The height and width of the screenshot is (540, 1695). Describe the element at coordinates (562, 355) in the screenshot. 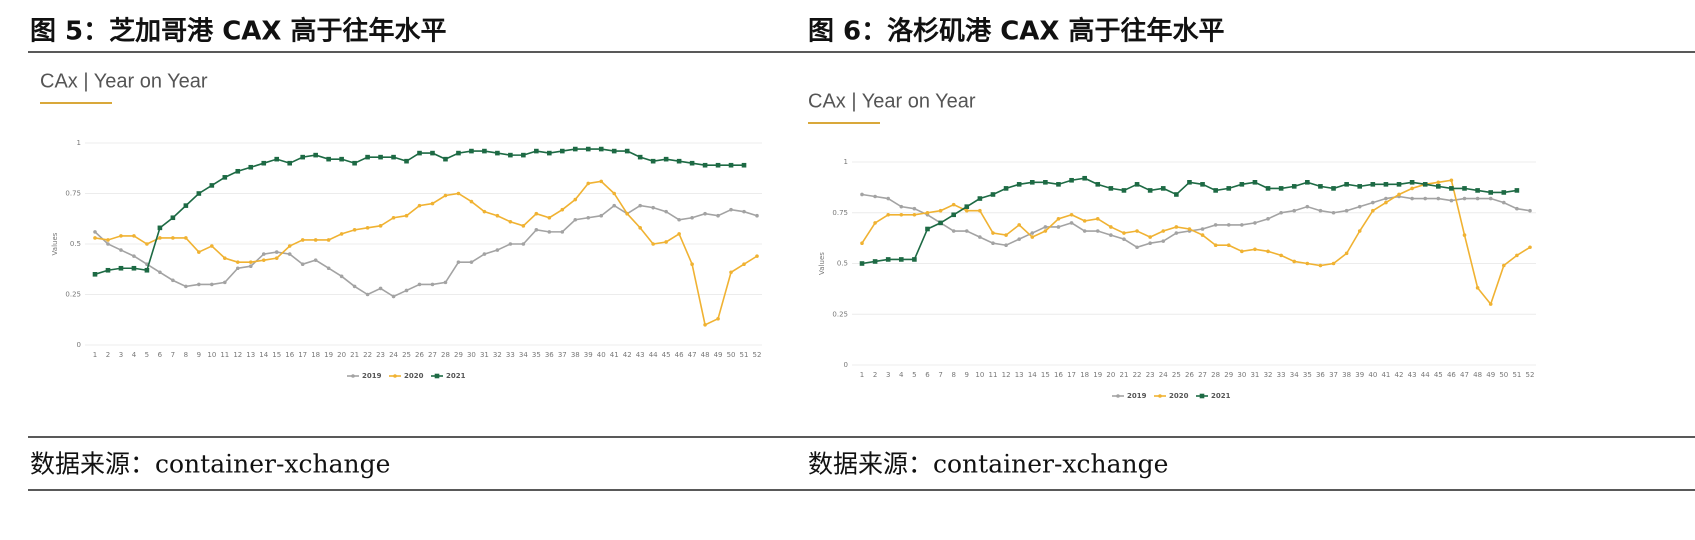

I see `x-tick-label: 37` at that location.